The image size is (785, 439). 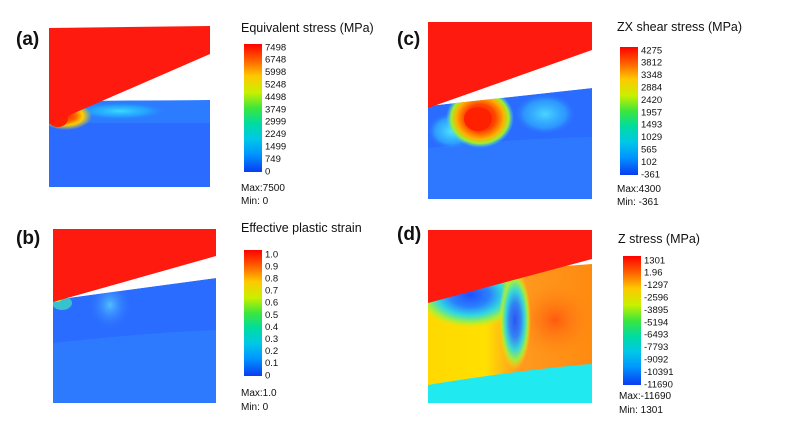 I want to click on colorbar-tick-label: 3749, so click(x=275, y=109).